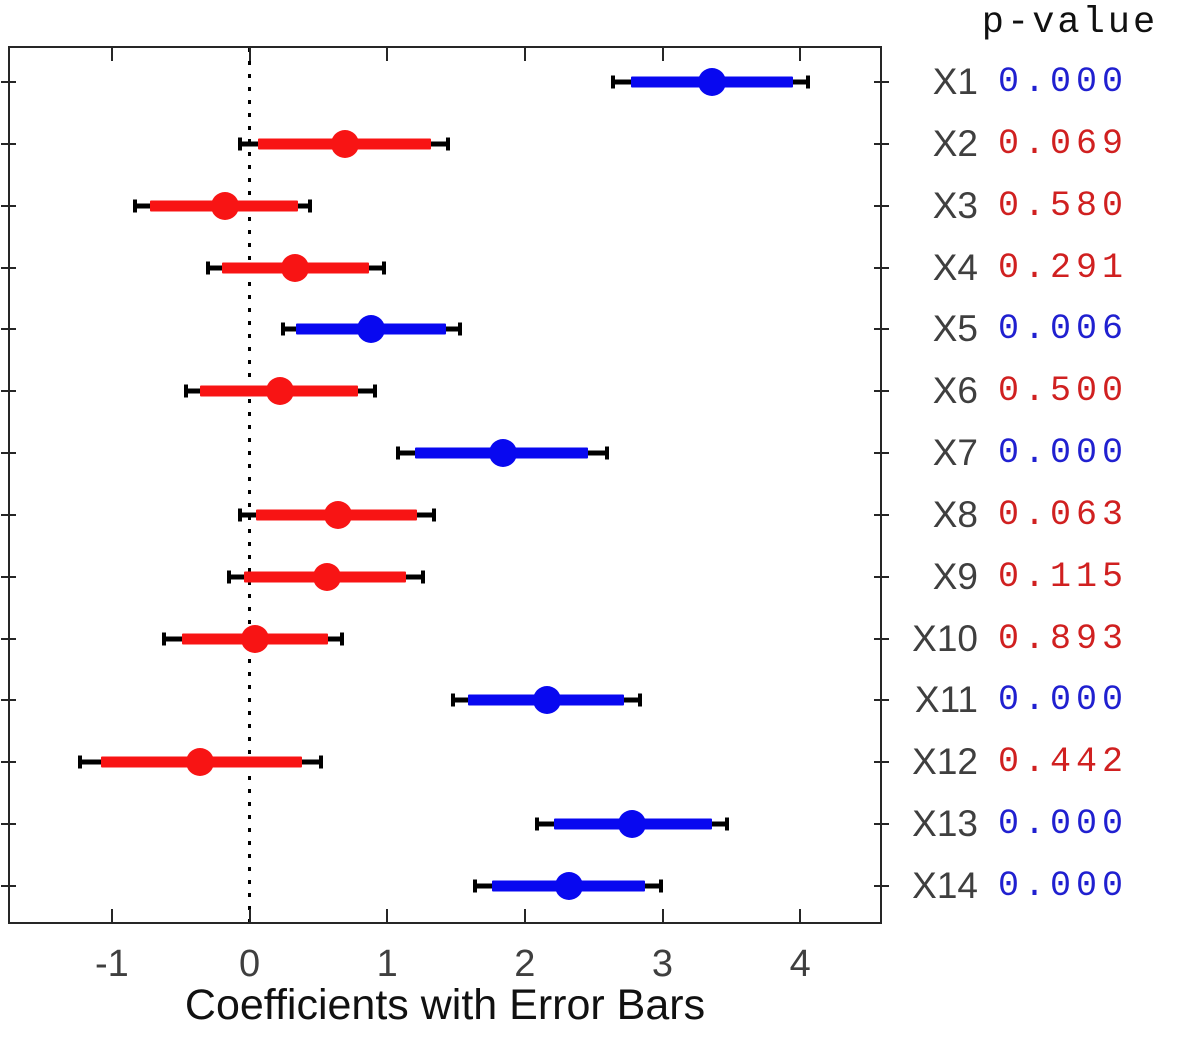 Image resolution: width=1180 pixels, height=1039 pixels. What do you see at coordinates (1063, 576) in the screenshot?
I see `p-value-text: 0.115` at bounding box center [1063, 576].